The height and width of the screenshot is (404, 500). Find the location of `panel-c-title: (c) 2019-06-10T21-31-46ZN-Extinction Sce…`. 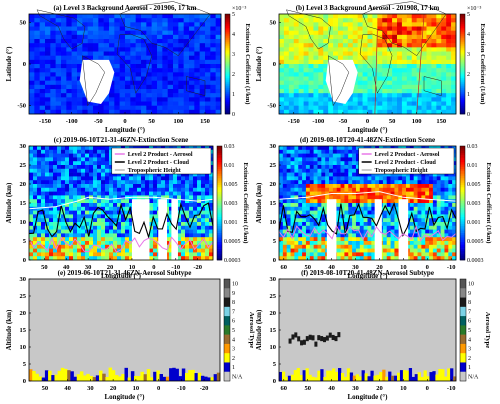

panel-c-title: (c) 2019-06-10T21-31-46ZN-Extinction Sce… is located at coordinates (121, 140).